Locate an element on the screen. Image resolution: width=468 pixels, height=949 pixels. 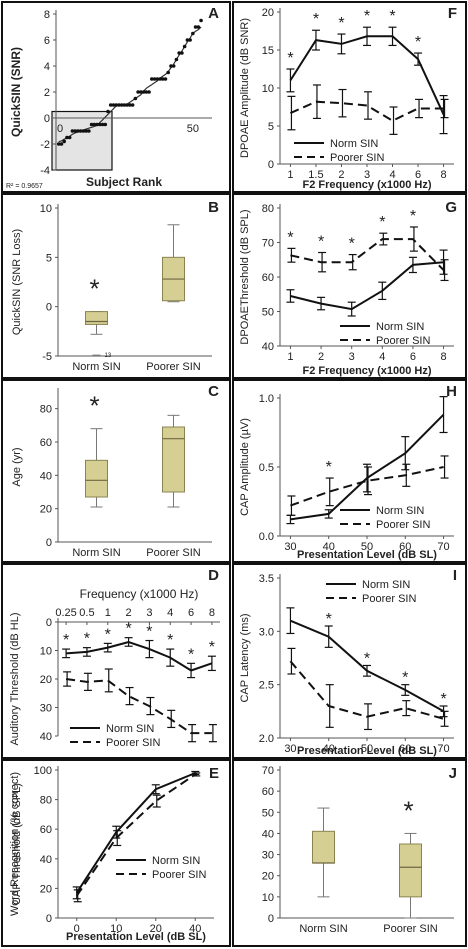
panel-letter: D is located at coordinates (213, 575).